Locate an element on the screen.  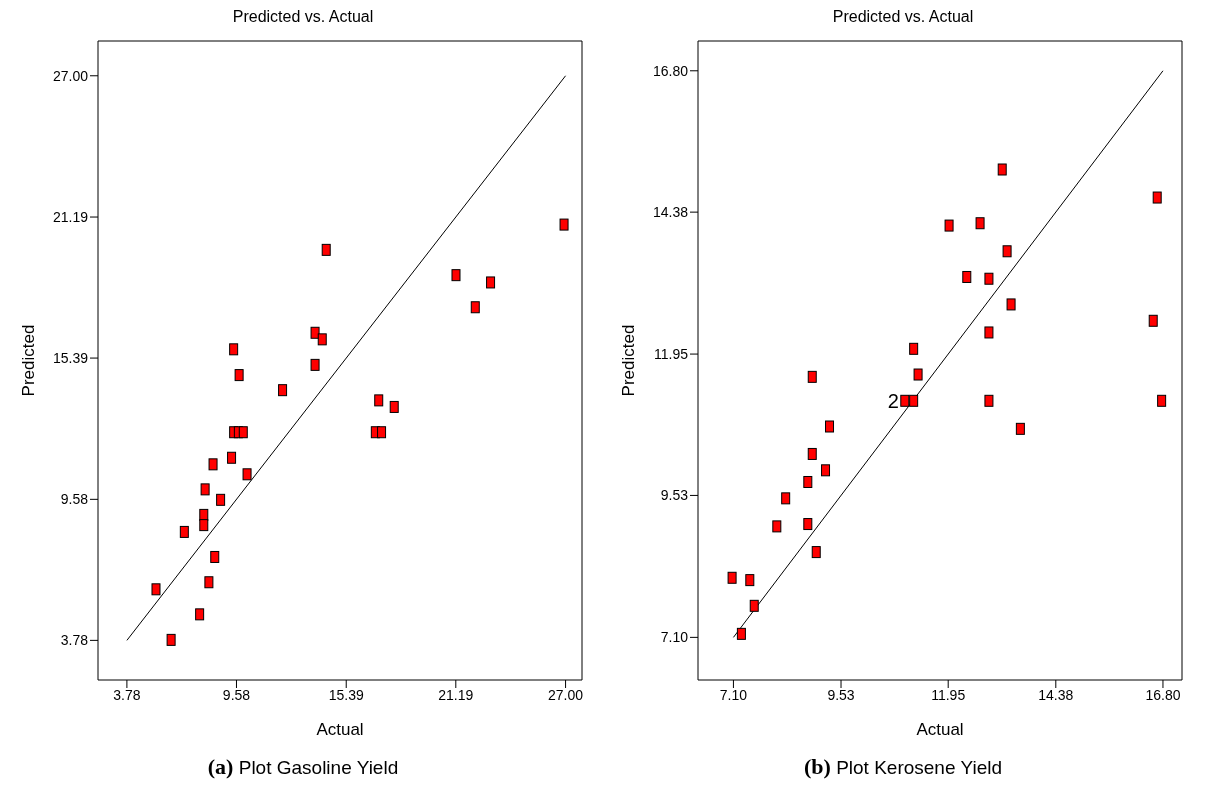
y-tick-label: 9.53 is located at coordinates (674, 495).